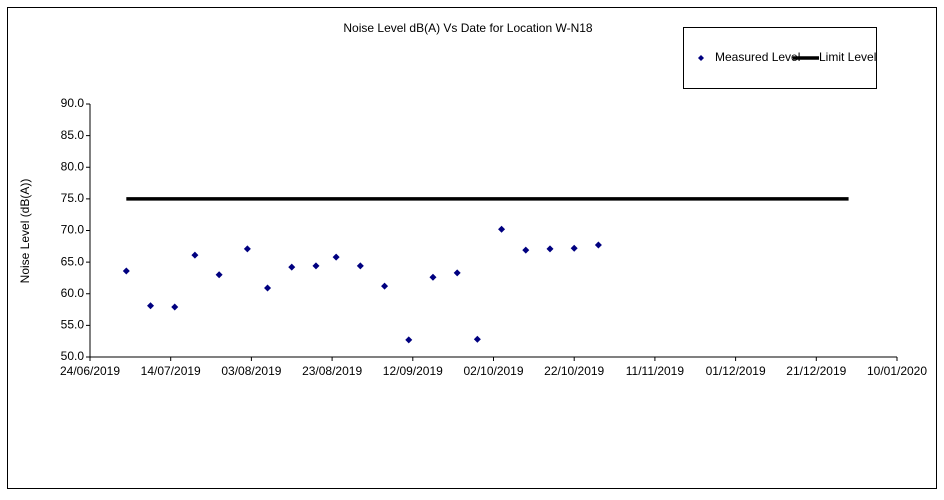 This screenshot has height=500, width=944. Describe the element at coordinates (847, 57) in the screenshot. I see `legend-label: Limit Level` at that location.